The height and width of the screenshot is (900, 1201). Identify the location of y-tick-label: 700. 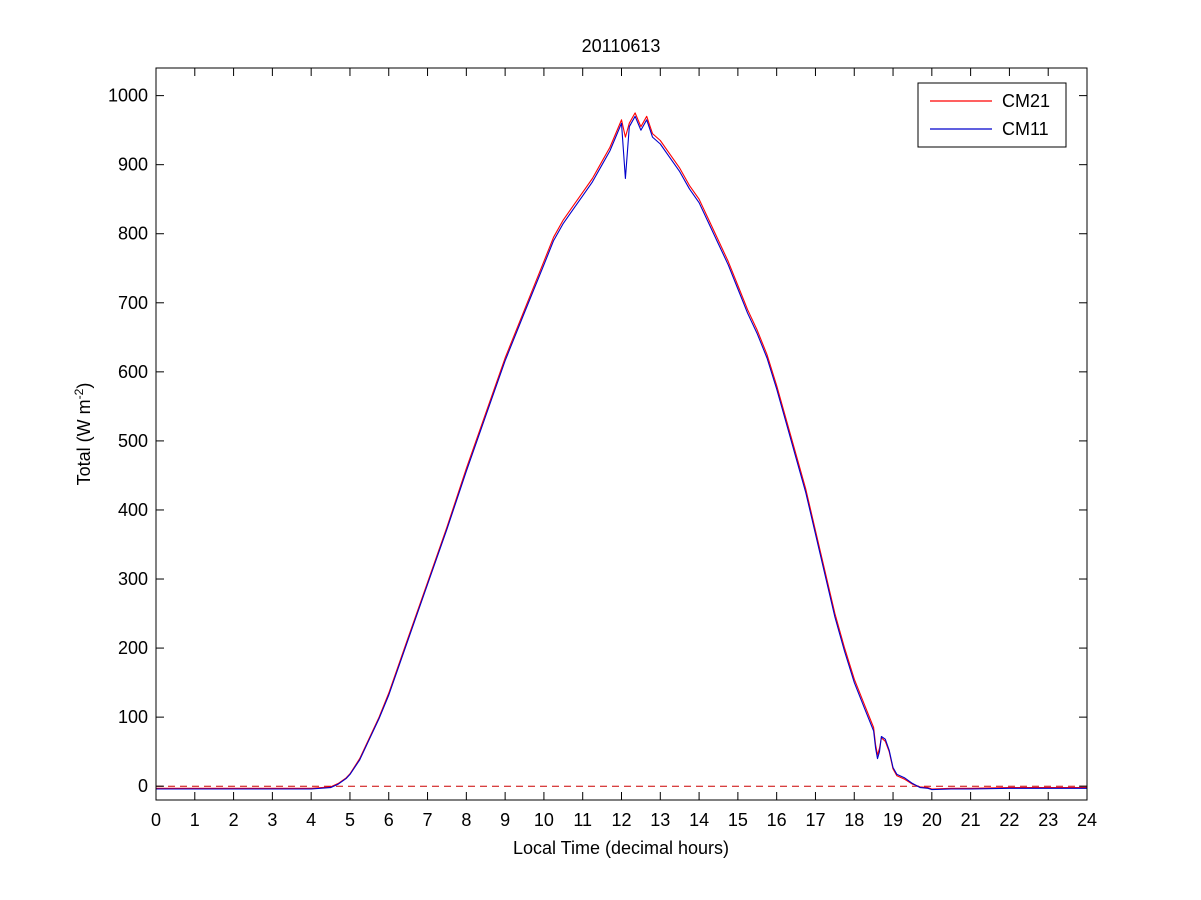
(133, 303).